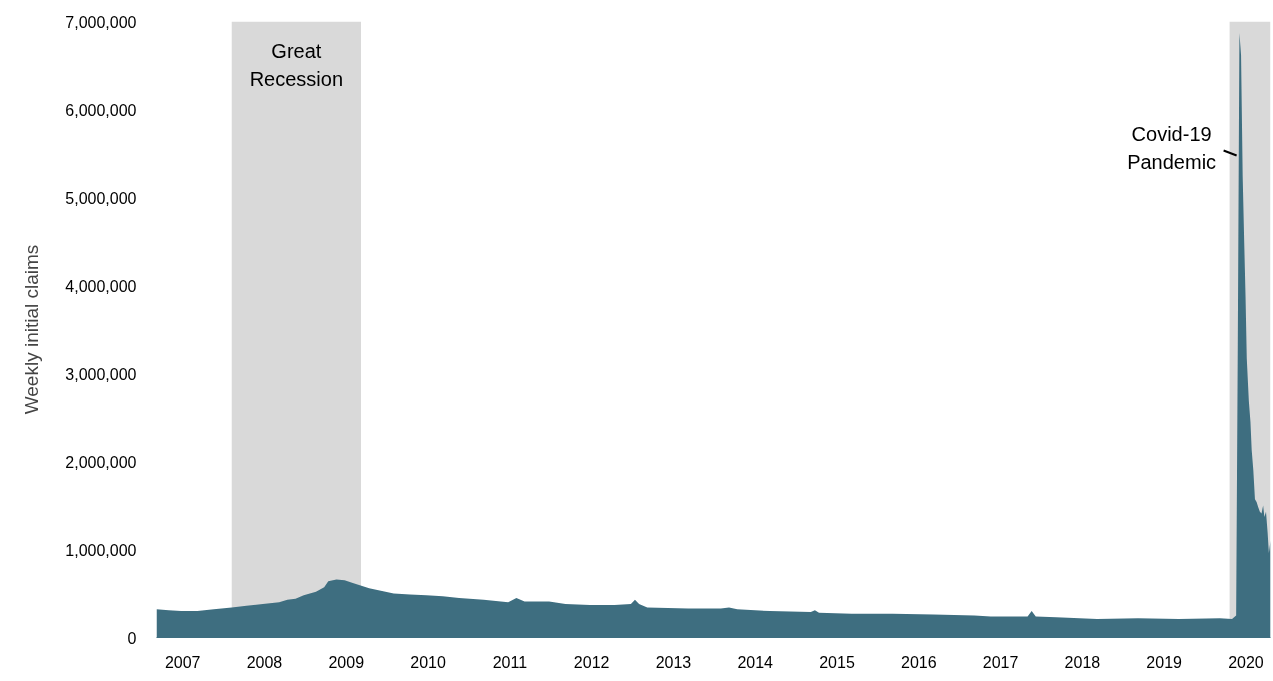 This screenshot has width=1273, height=681. What do you see at coordinates (346, 662) in the screenshot?
I see `x-tick-label: 2009` at bounding box center [346, 662].